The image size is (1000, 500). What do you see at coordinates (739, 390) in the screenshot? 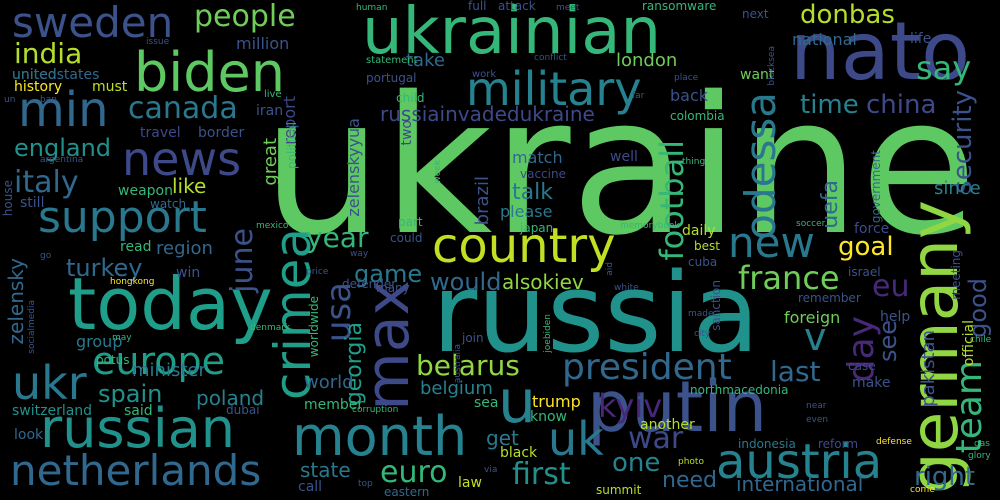
I see `word-northmacedonia: northmacedonia` at bounding box center [739, 390].